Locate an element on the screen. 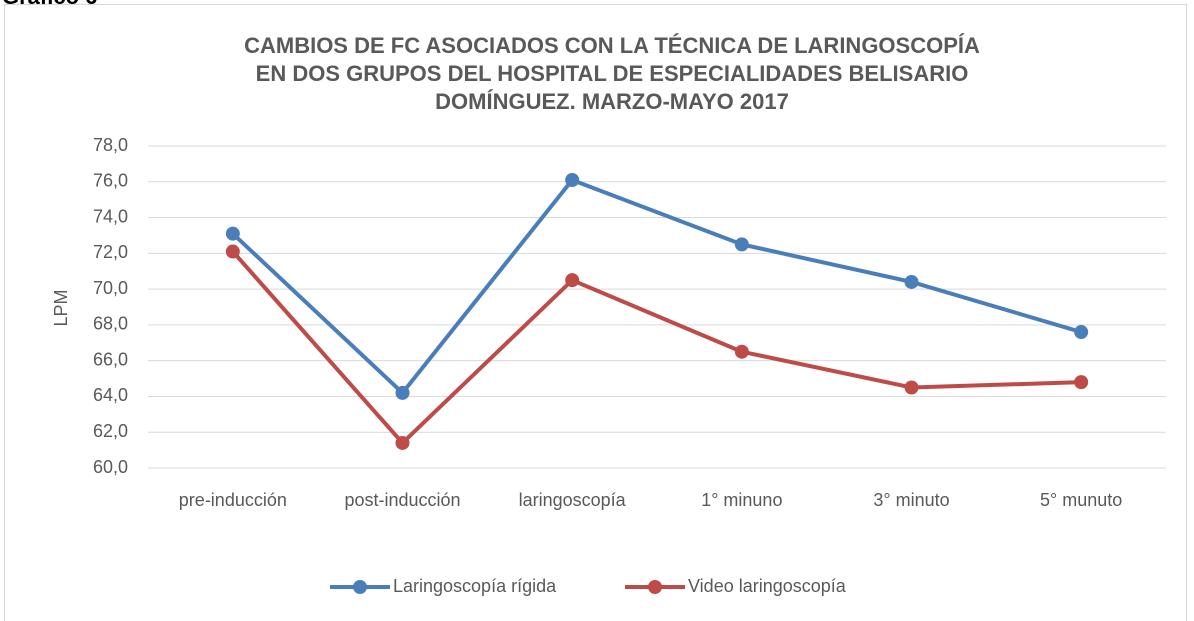 This screenshot has width=1194, height=621. y-tick-label: 76,0 is located at coordinates (110, 181).